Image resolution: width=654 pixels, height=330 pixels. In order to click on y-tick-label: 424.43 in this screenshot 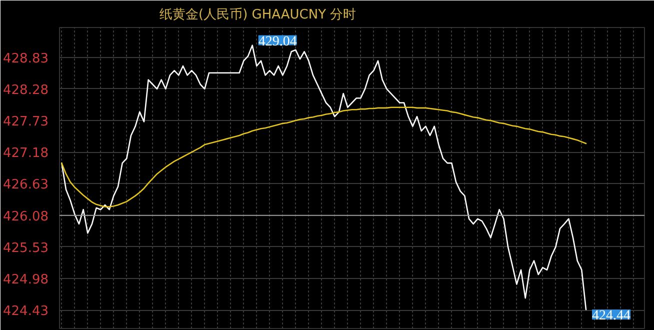, I will do `click(26, 312)`.